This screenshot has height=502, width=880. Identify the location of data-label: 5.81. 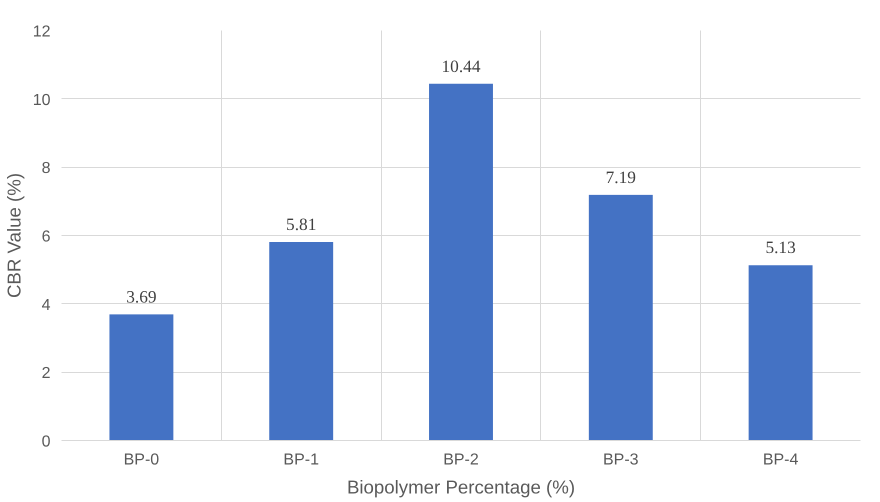
(301, 224).